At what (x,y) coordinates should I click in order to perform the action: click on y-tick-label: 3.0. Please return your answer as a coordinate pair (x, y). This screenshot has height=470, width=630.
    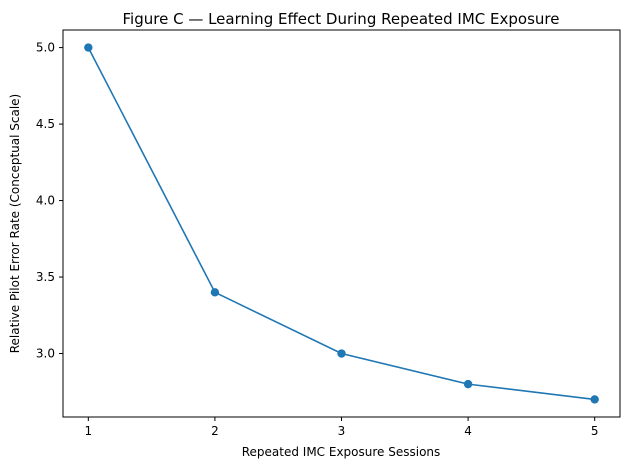
    Looking at the image, I should click on (45, 354).